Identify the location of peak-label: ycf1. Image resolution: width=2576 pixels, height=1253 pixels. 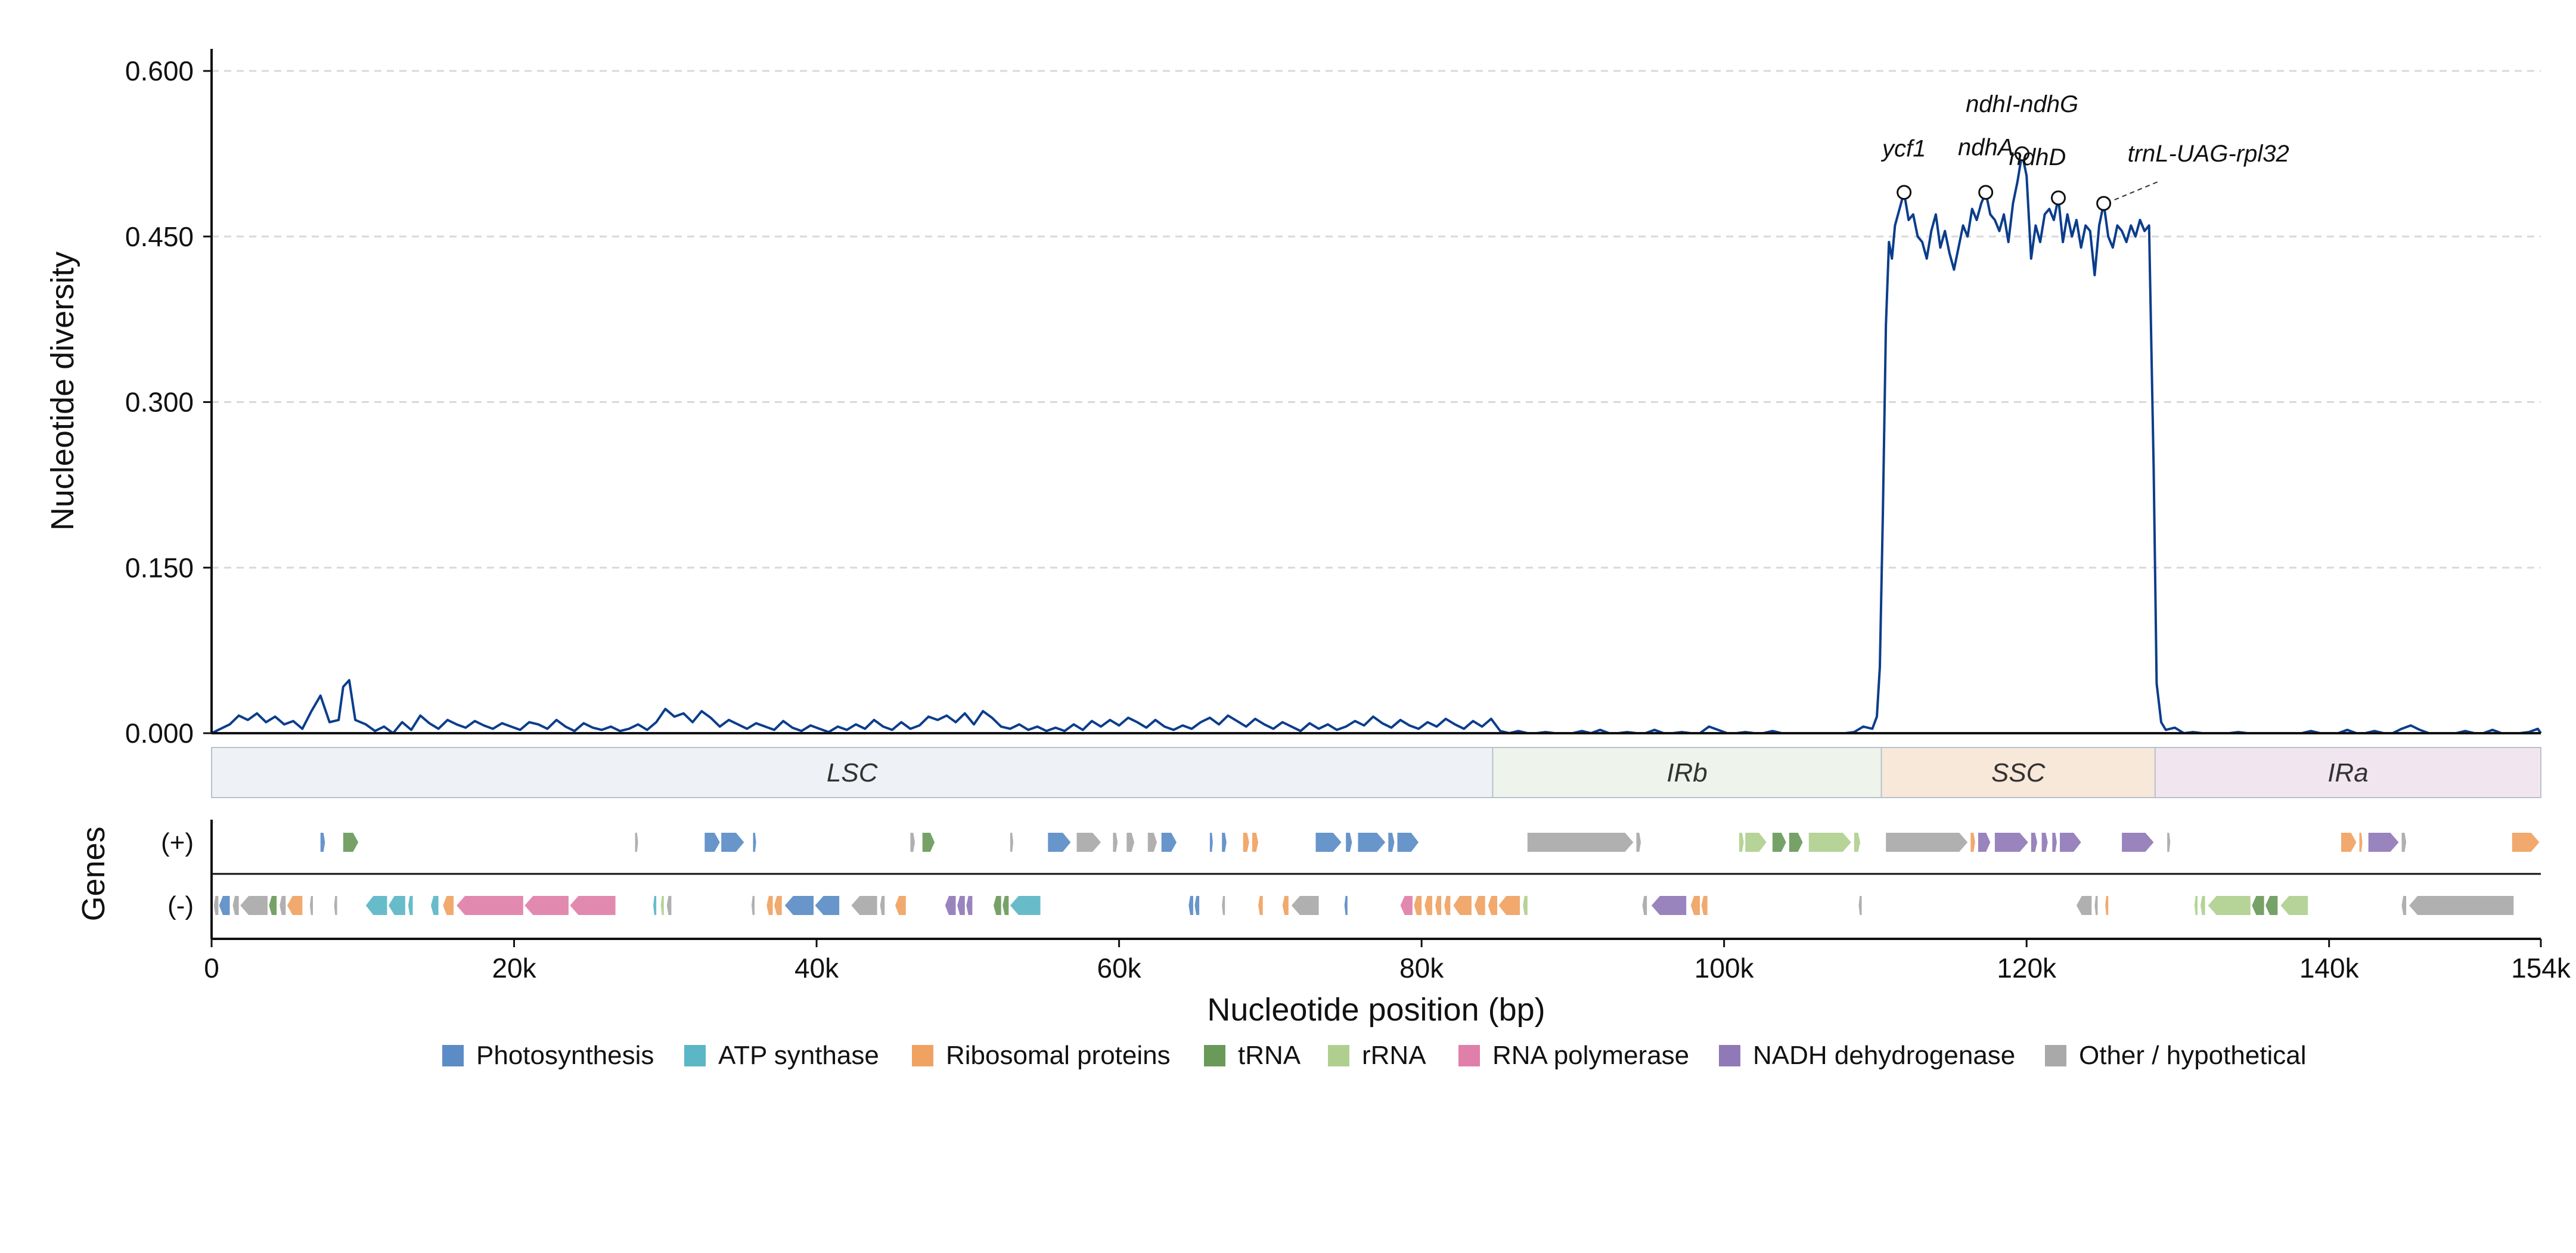
(1903, 149).